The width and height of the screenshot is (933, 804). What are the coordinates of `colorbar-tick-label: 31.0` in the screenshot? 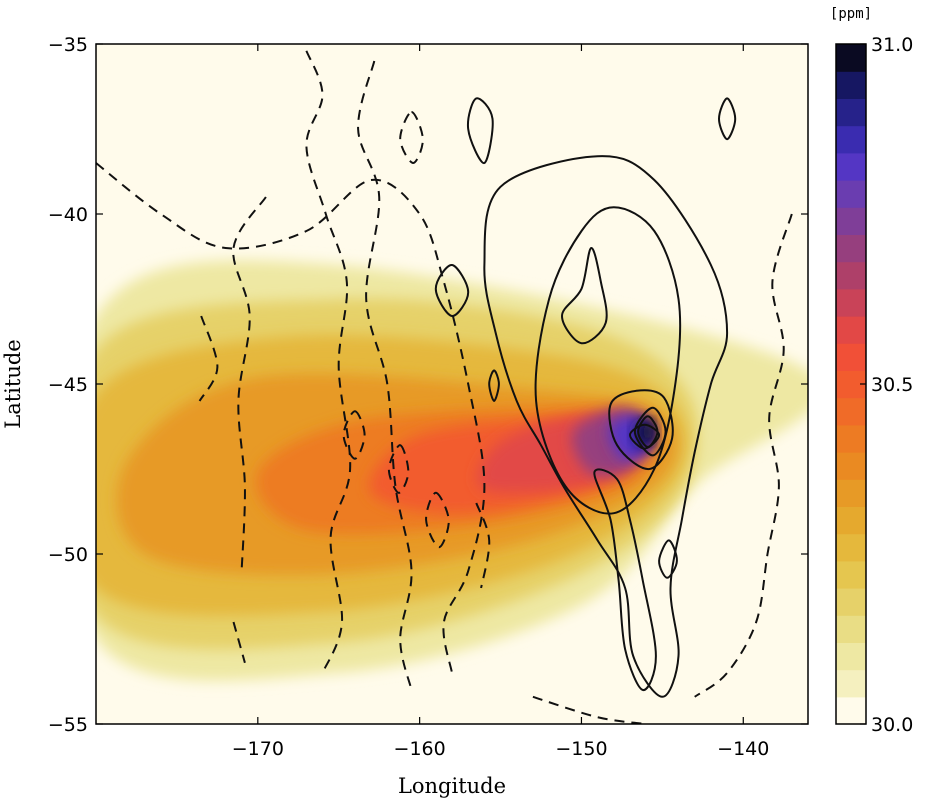 It's located at (892, 45).